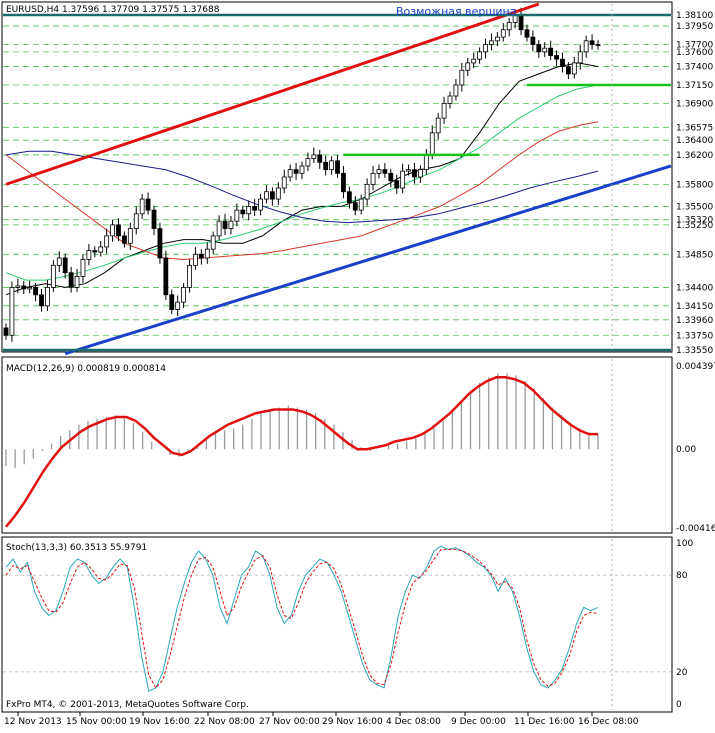  What do you see at coordinates (694, 45) in the screenshot?
I see `y-tick-label: 1.37700` at bounding box center [694, 45].